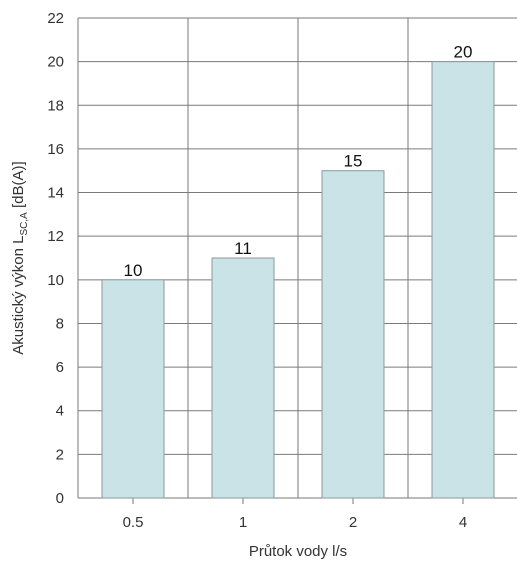  Describe the element at coordinates (133, 270) in the screenshot. I see `bar-value-label: 10` at that location.